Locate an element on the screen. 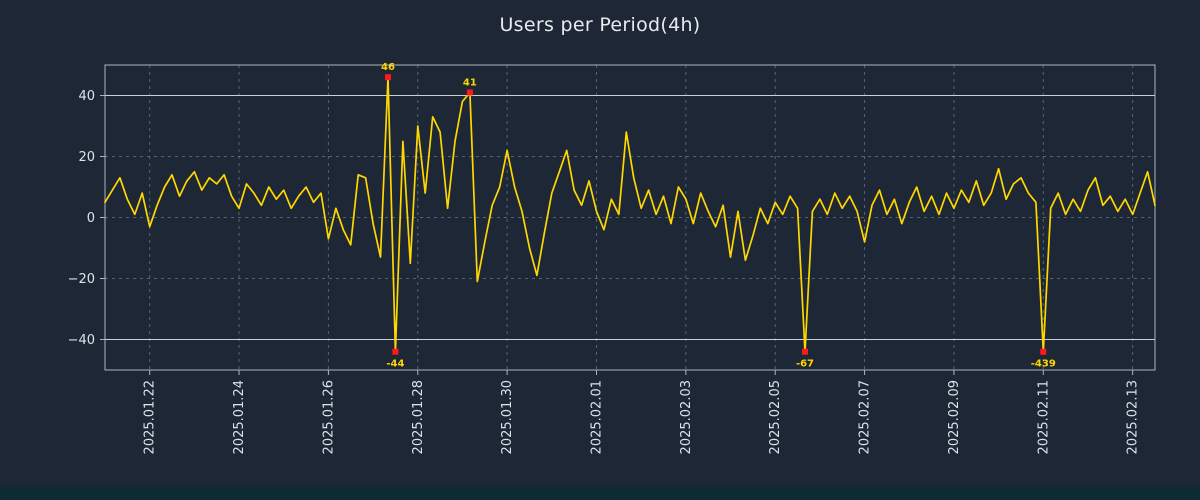 The width and height of the screenshot is (1200, 500). x-tick-label: 2025.02.13 is located at coordinates (1133, 417).